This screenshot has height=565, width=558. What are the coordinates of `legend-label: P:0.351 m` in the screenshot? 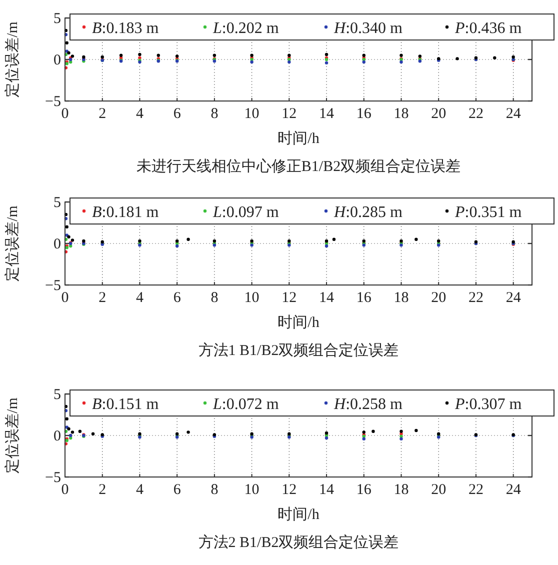 It's located at (488, 212).